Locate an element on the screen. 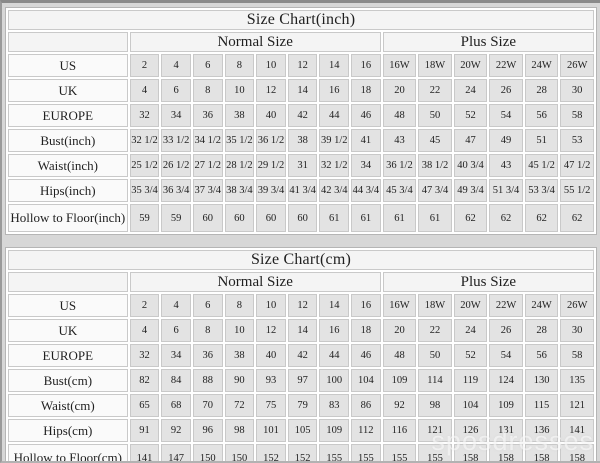 The height and width of the screenshot is (463, 600). table-title: Size Chart(cm) is located at coordinates (301, 260).